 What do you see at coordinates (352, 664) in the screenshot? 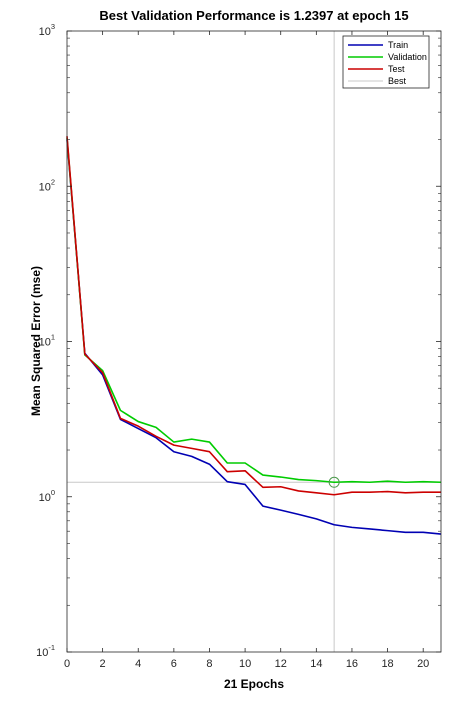
I see `x-tick-label: 16` at bounding box center [352, 664].